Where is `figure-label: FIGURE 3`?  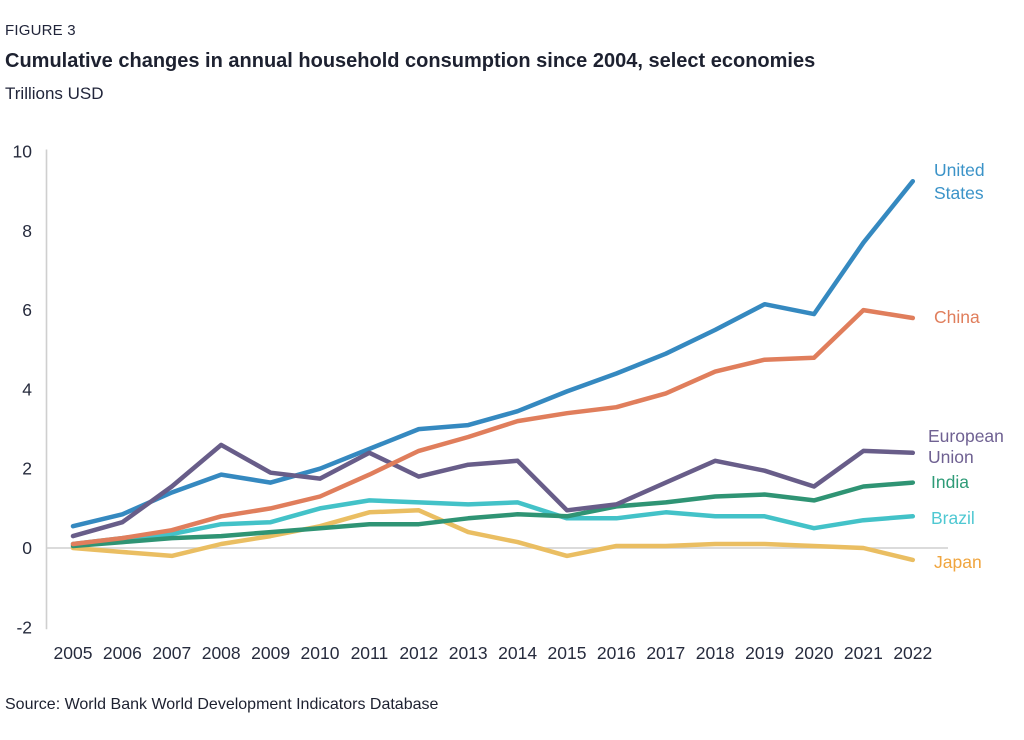
figure-label: FIGURE 3 is located at coordinates (40, 30).